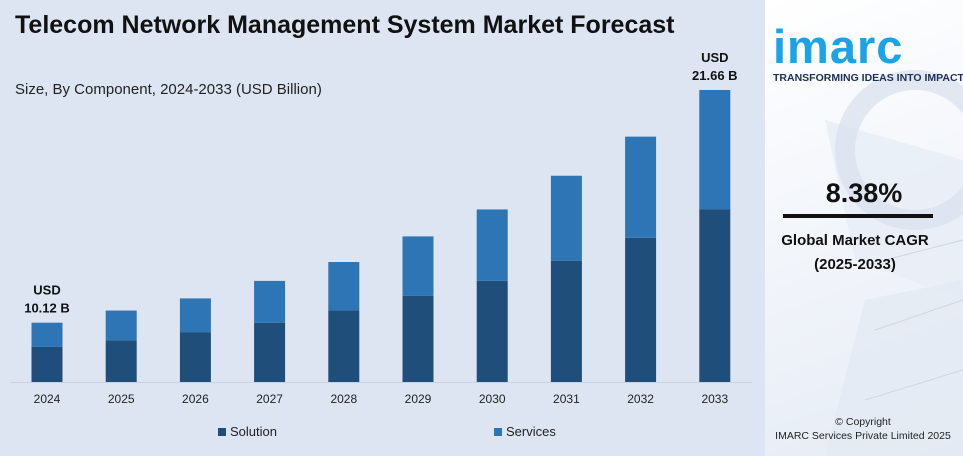  What do you see at coordinates (121, 325) in the screenshot?
I see `bar-services-2025` at bounding box center [121, 325].